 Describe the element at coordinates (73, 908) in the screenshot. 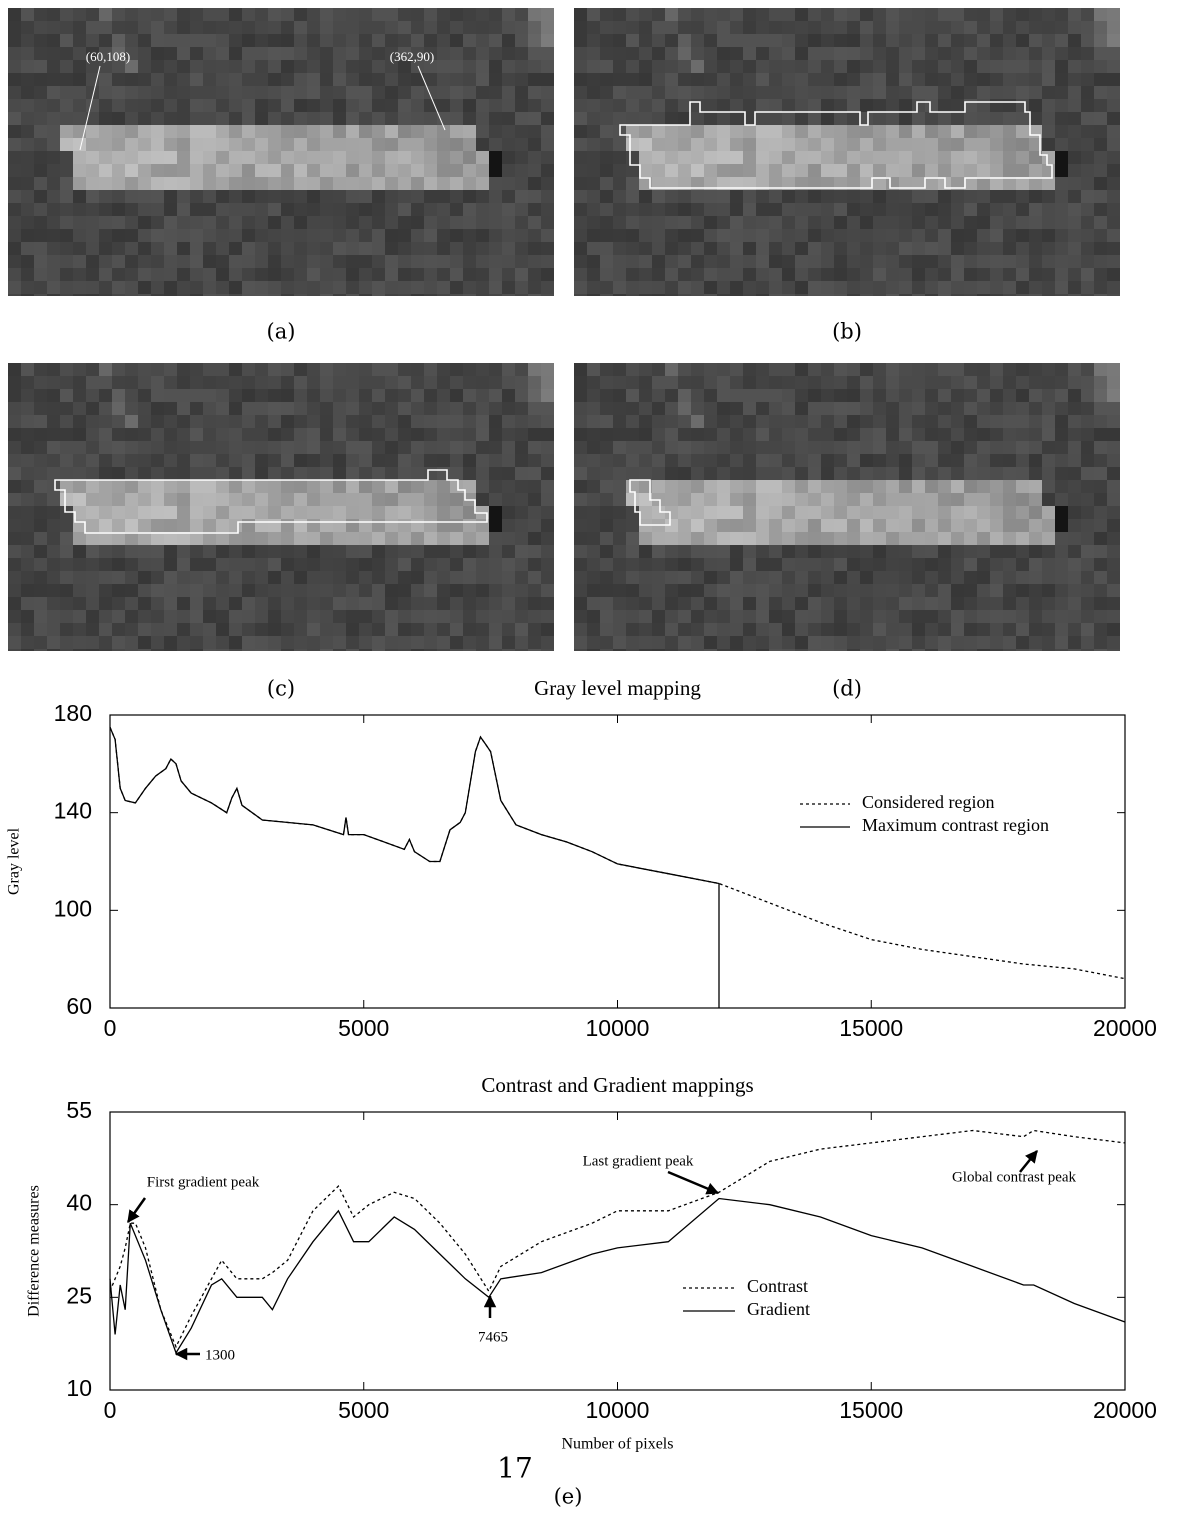

I see `y-tick-label: 100` at that location.